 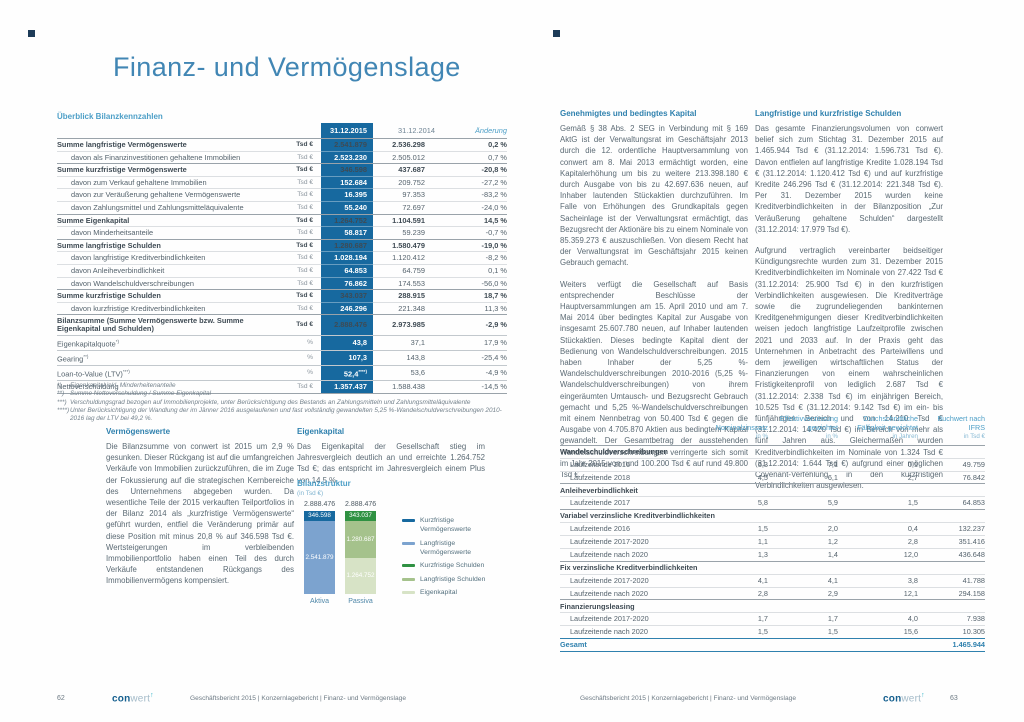 What do you see at coordinates (772, 567) in the screenshot?
I see `debt-table-row: Fix verzinsliche Kreditverbindlichkeiten` at bounding box center [772, 567].